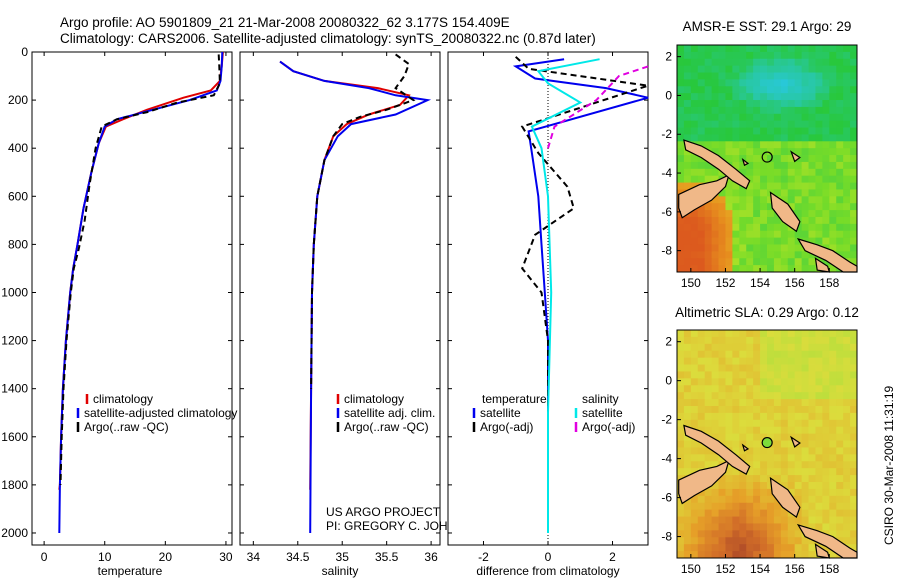 This screenshot has height=580, width=900. Describe the element at coordinates (666, 212) in the screenshot. I see `map-y-tick-label: -6` at that location.